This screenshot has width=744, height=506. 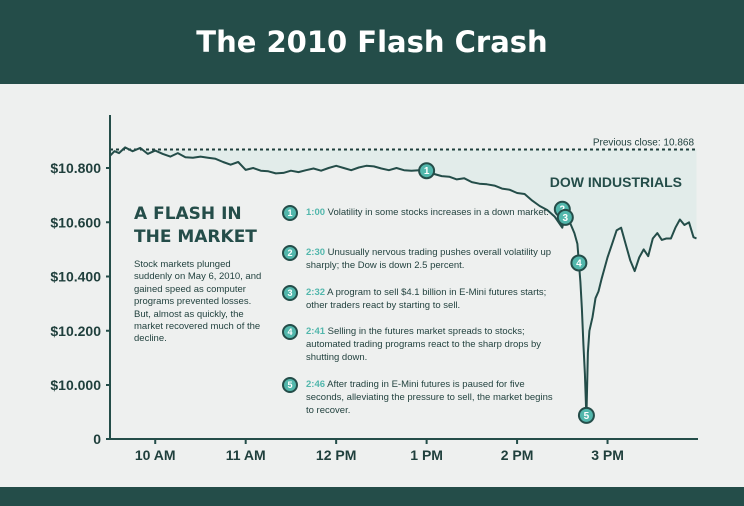 What do you see at coordinates (75, 222) in the screenshot?
I see `y-tick-label: $10.600` at bounding box center [75, 222].